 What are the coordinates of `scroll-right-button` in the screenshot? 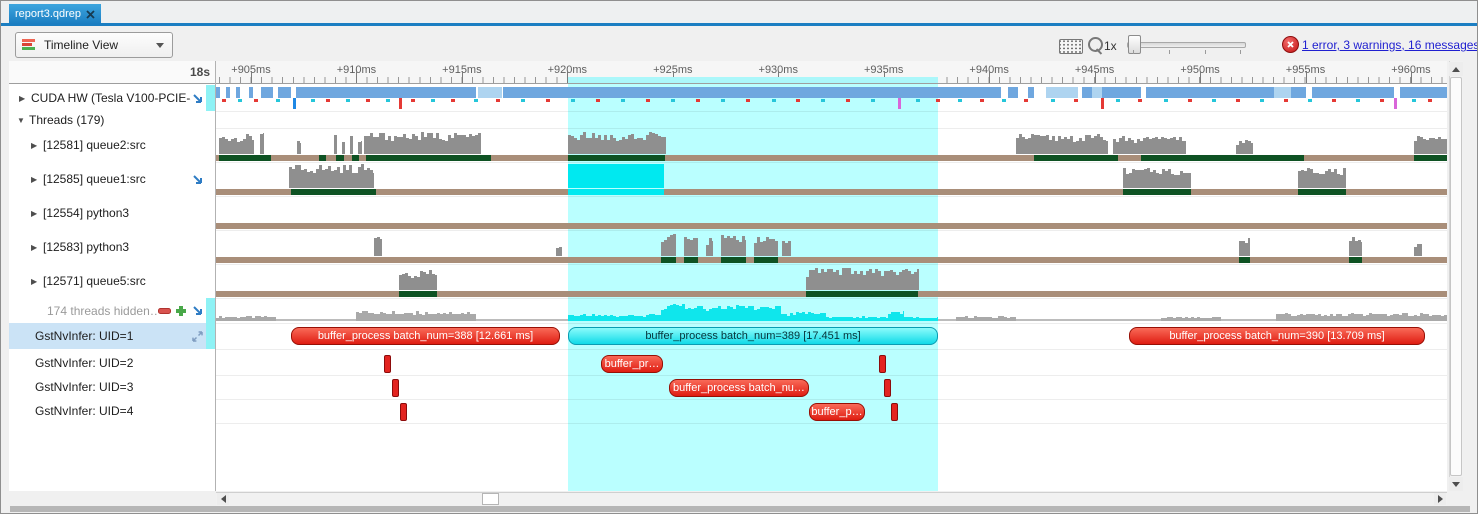 It's located at (1440, 499).